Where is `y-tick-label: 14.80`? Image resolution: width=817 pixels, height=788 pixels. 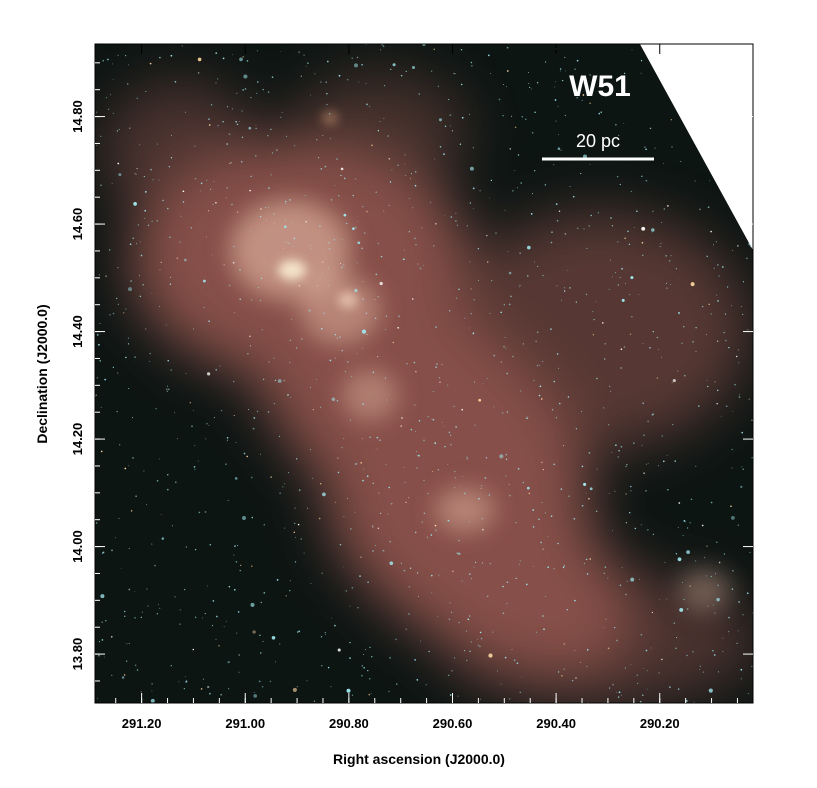 y-tick-label: 14.80 is located at coordinates (77, 116).